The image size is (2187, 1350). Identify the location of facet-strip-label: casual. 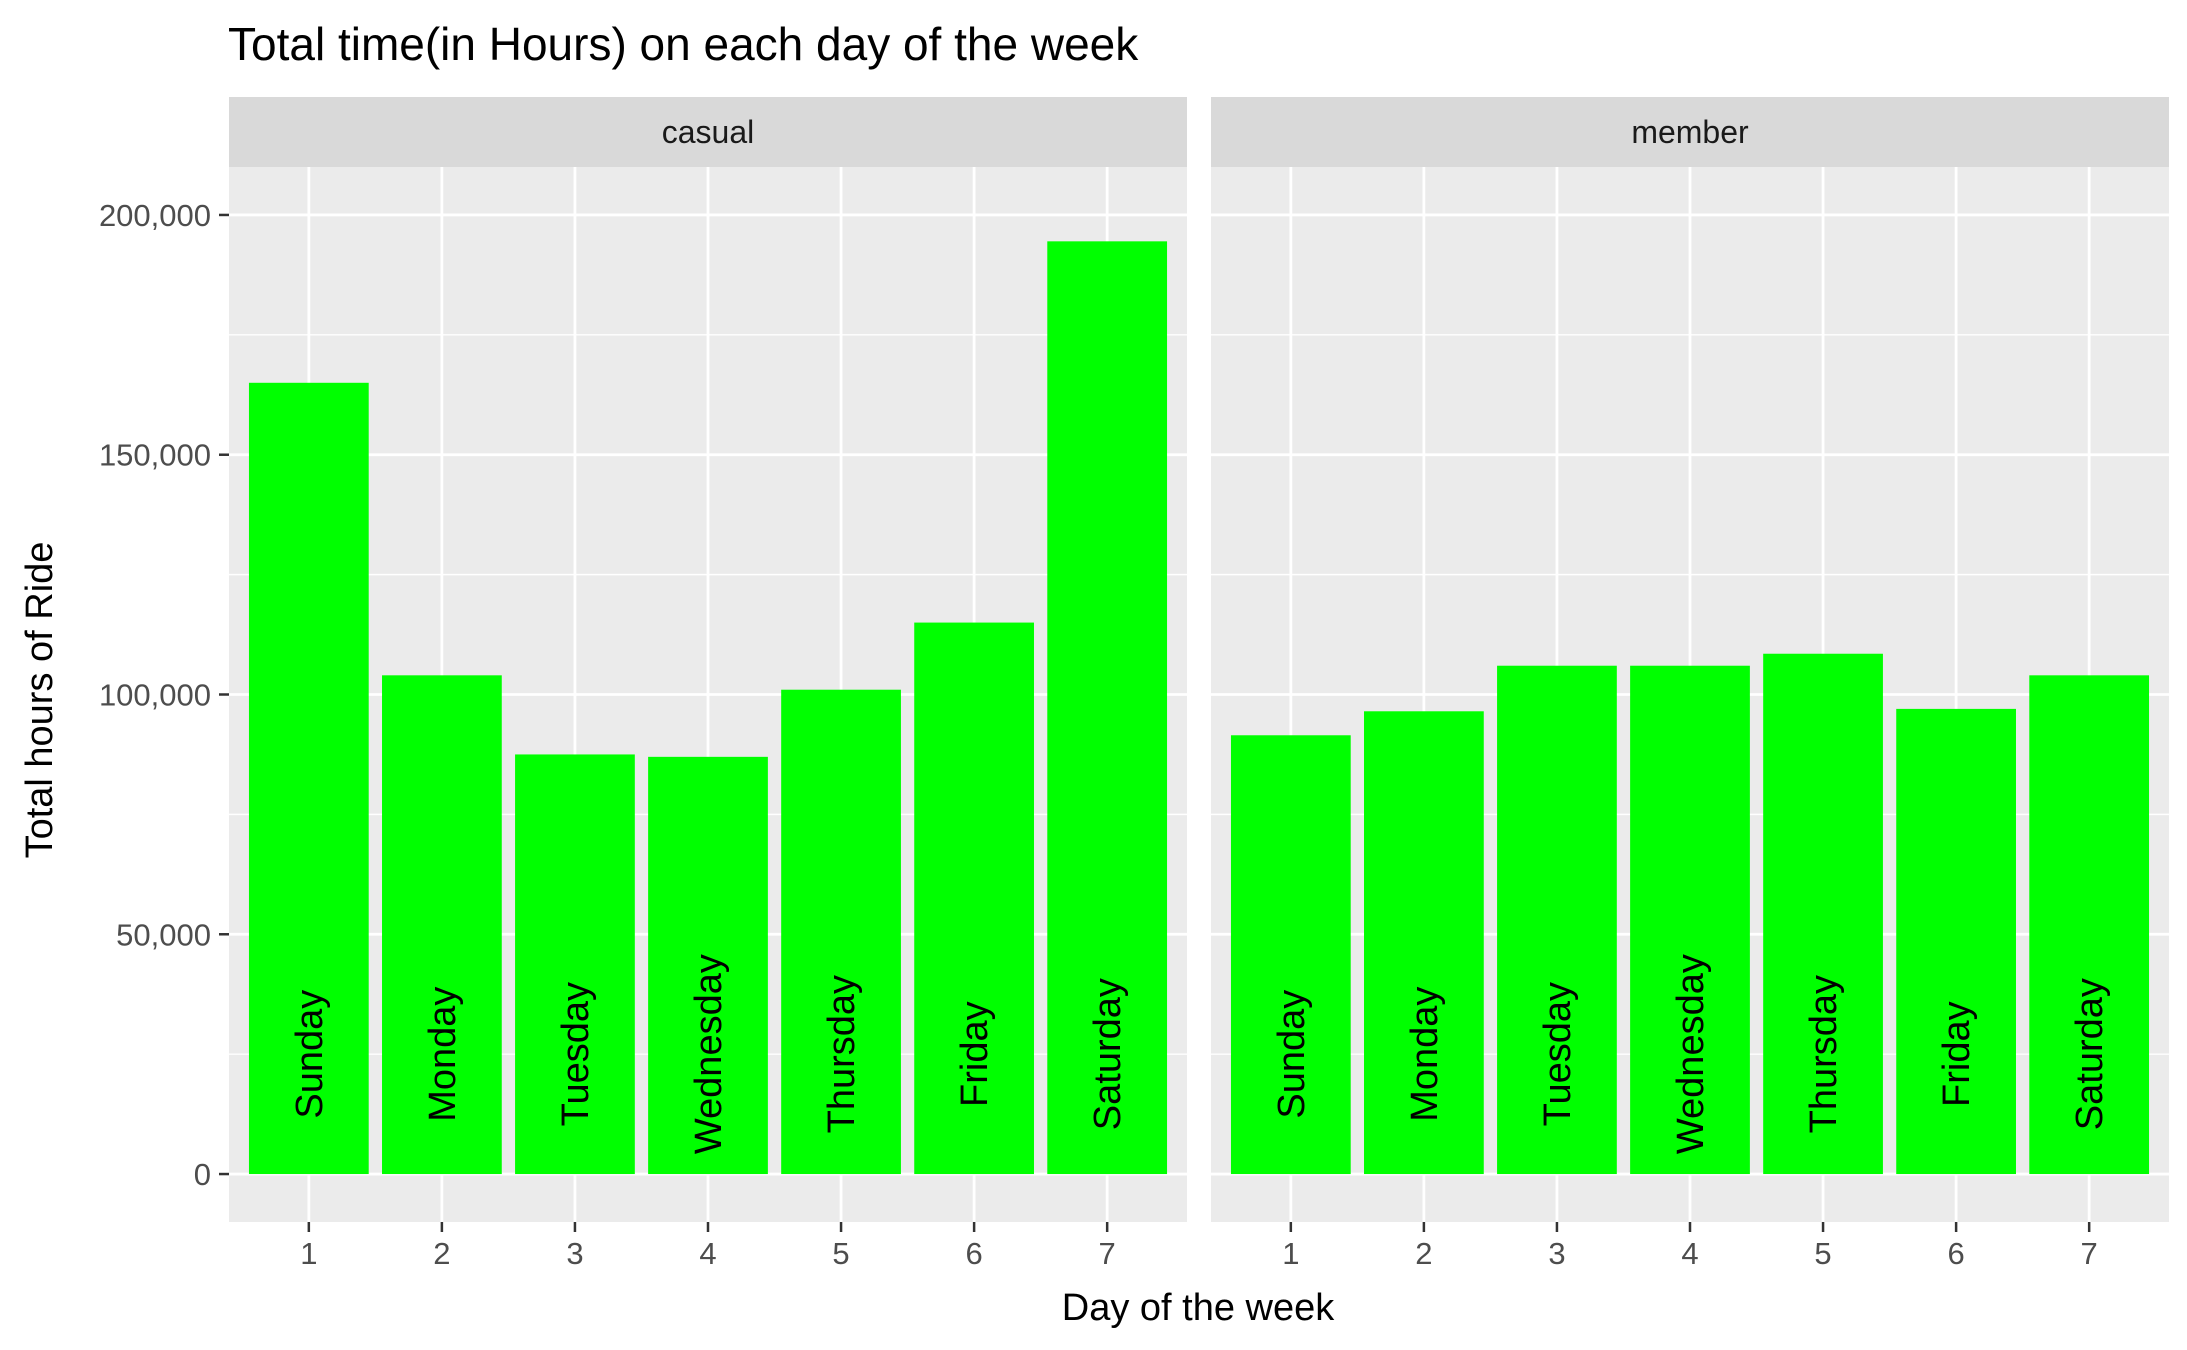
(708, 132).